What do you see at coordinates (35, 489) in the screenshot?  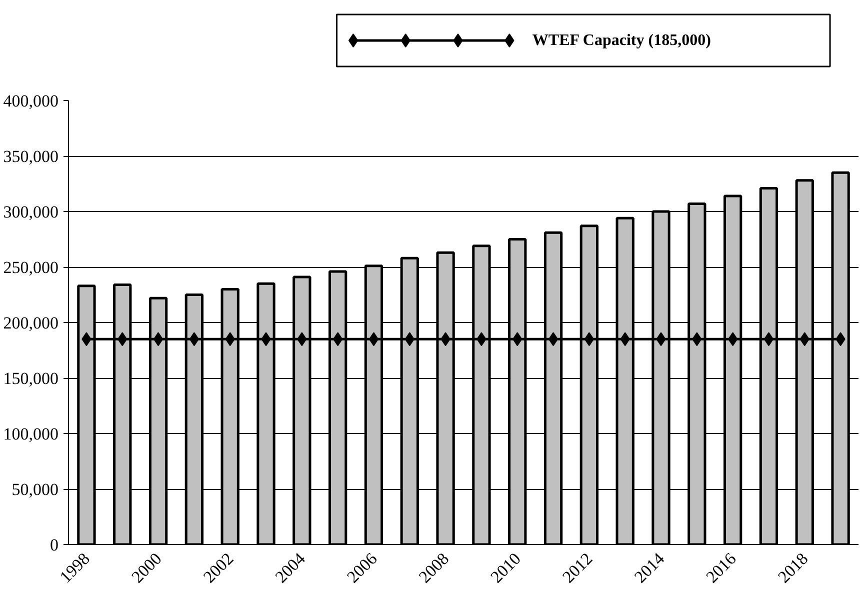 I see `y-tick-label: 50,000` at bounding box center [35, 489].